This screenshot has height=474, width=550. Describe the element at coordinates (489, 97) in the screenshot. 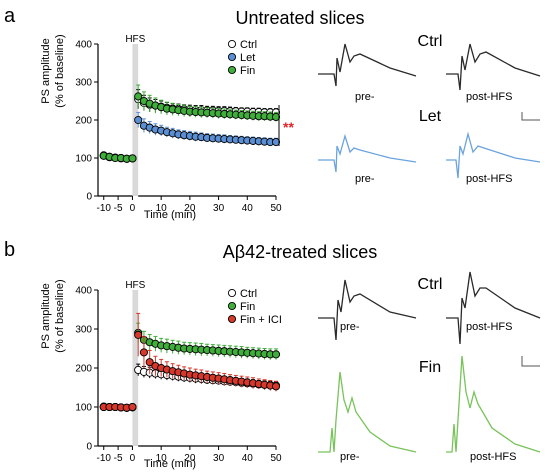

I see `post-label-ctrl-a: post-HFS` at that location.